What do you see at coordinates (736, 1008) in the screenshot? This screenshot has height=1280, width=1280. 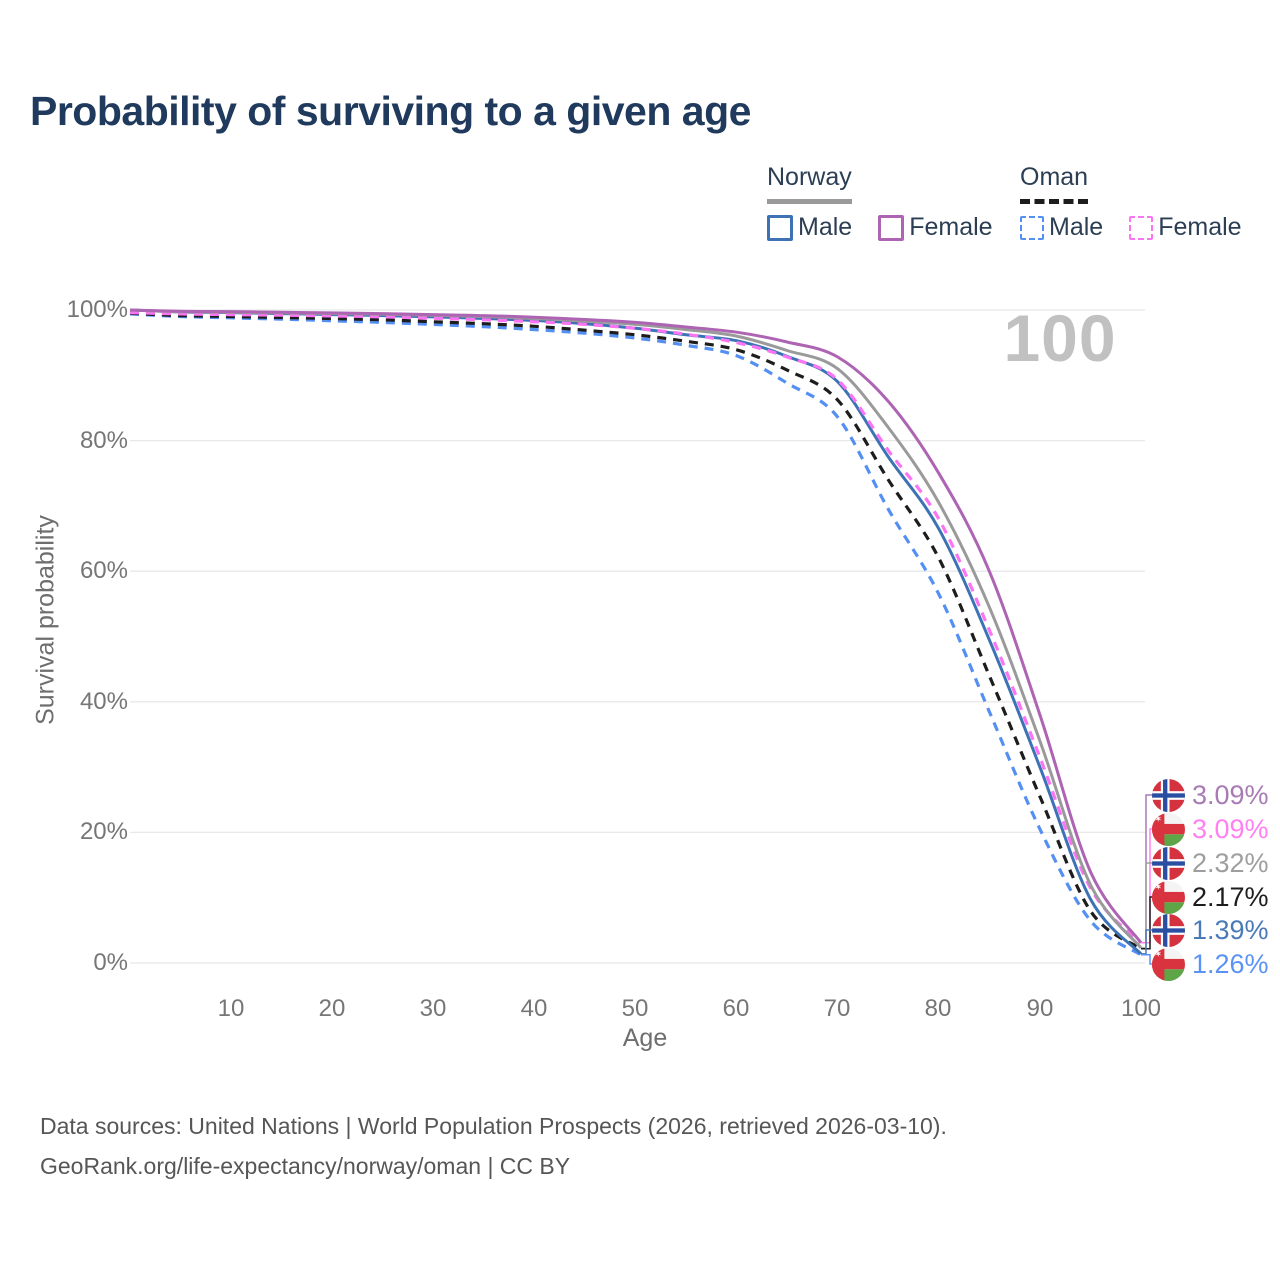 I see `x-tick: 60` at bounding box center [736, 1008].